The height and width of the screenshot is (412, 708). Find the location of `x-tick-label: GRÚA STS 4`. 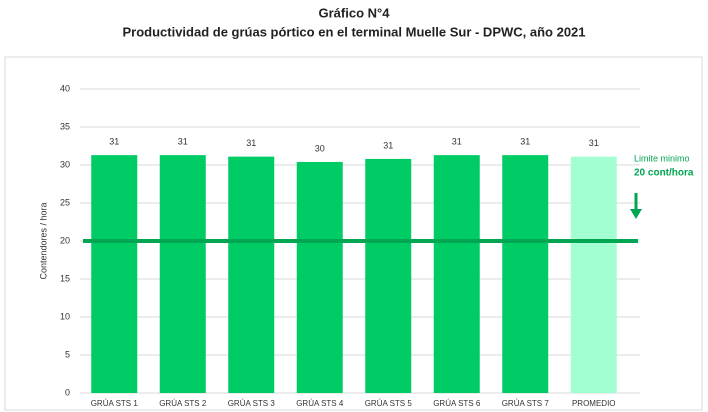

x-tick-label: GRÚA STS 4 is located at coordinates (320, 403).